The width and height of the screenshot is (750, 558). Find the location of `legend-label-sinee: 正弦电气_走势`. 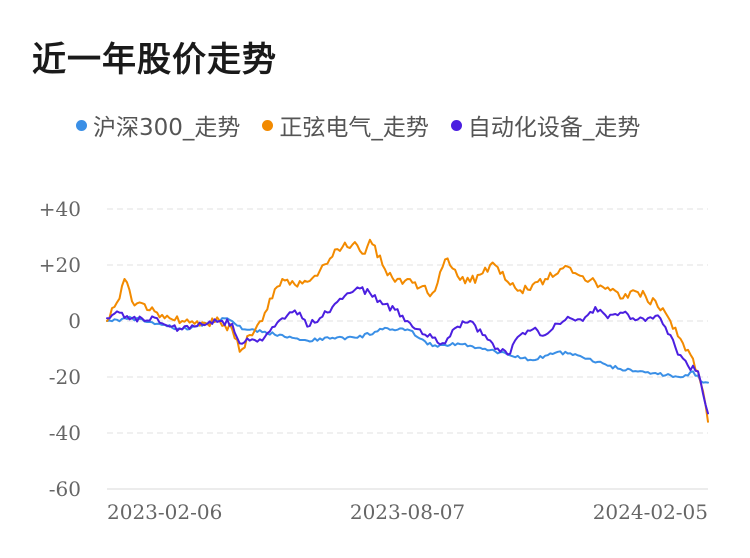

legend-label-sinee: 正弦电气_走势 is located at coordinates (354, 128).